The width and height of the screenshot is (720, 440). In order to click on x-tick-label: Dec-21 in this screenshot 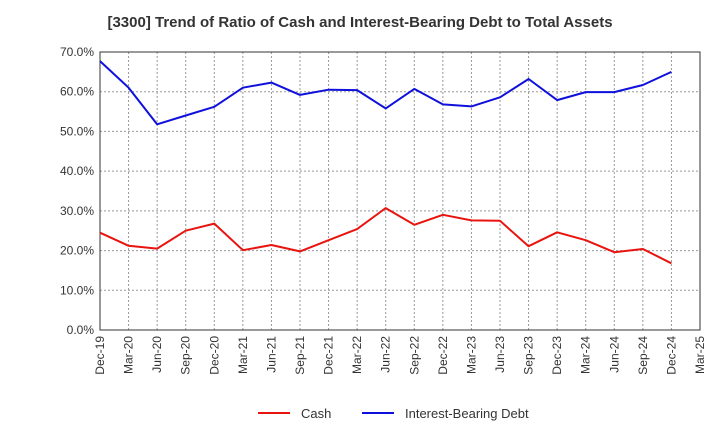, I will do `click(329, 355)`.